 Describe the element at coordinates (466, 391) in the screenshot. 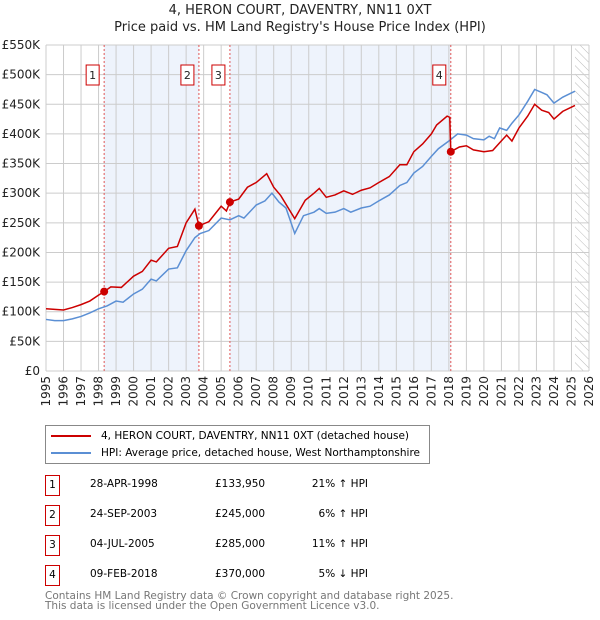

I see `x-tick-label: 2019` at that location.